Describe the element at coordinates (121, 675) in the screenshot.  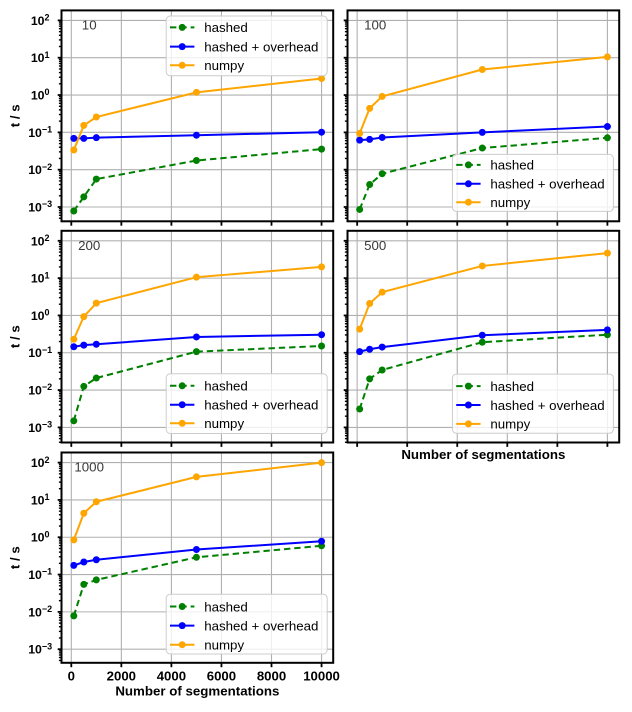
I see `svg-text: 2000` at that location.